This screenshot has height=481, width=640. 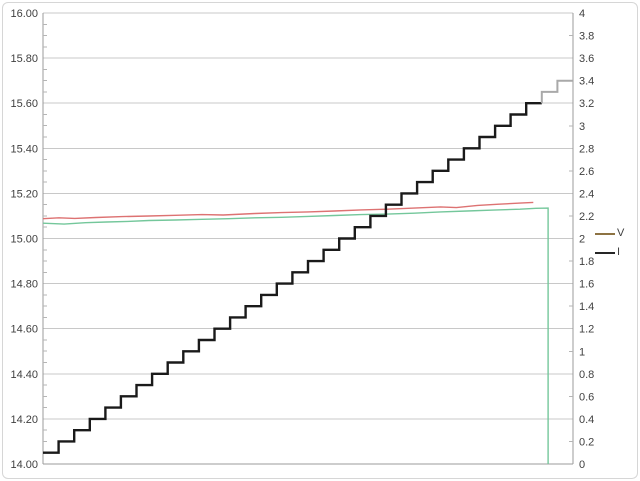 I want to click on v-series-legend-line, so click(x=605, y=233).